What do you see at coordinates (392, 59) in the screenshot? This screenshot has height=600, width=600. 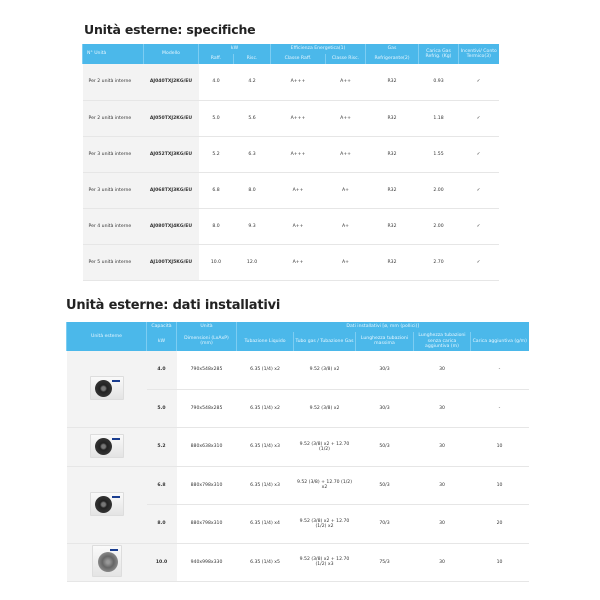 I see `header-refrigerant: Refrigerante(2)` at bounding box center [392, 59].